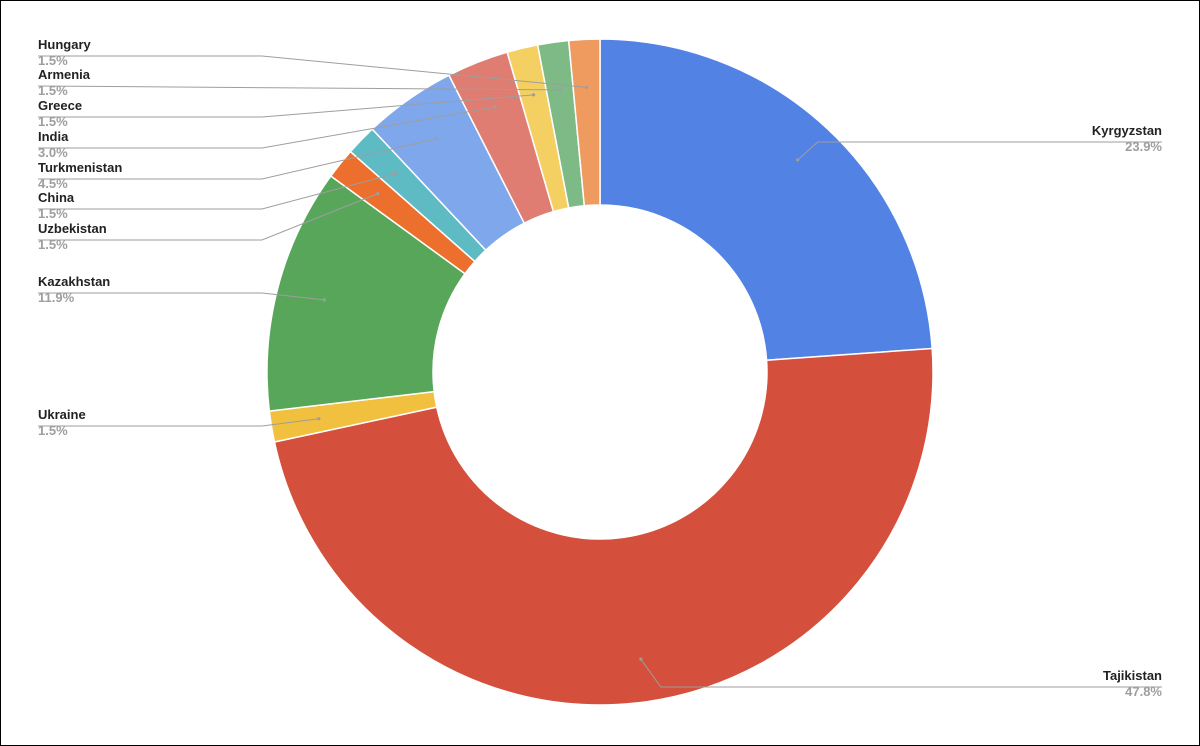 This screenshot has height=746, width=1200. Describe the element at coordinates (65, 44) in the screenshot. I see `label-hungary: Hungary` at that location.